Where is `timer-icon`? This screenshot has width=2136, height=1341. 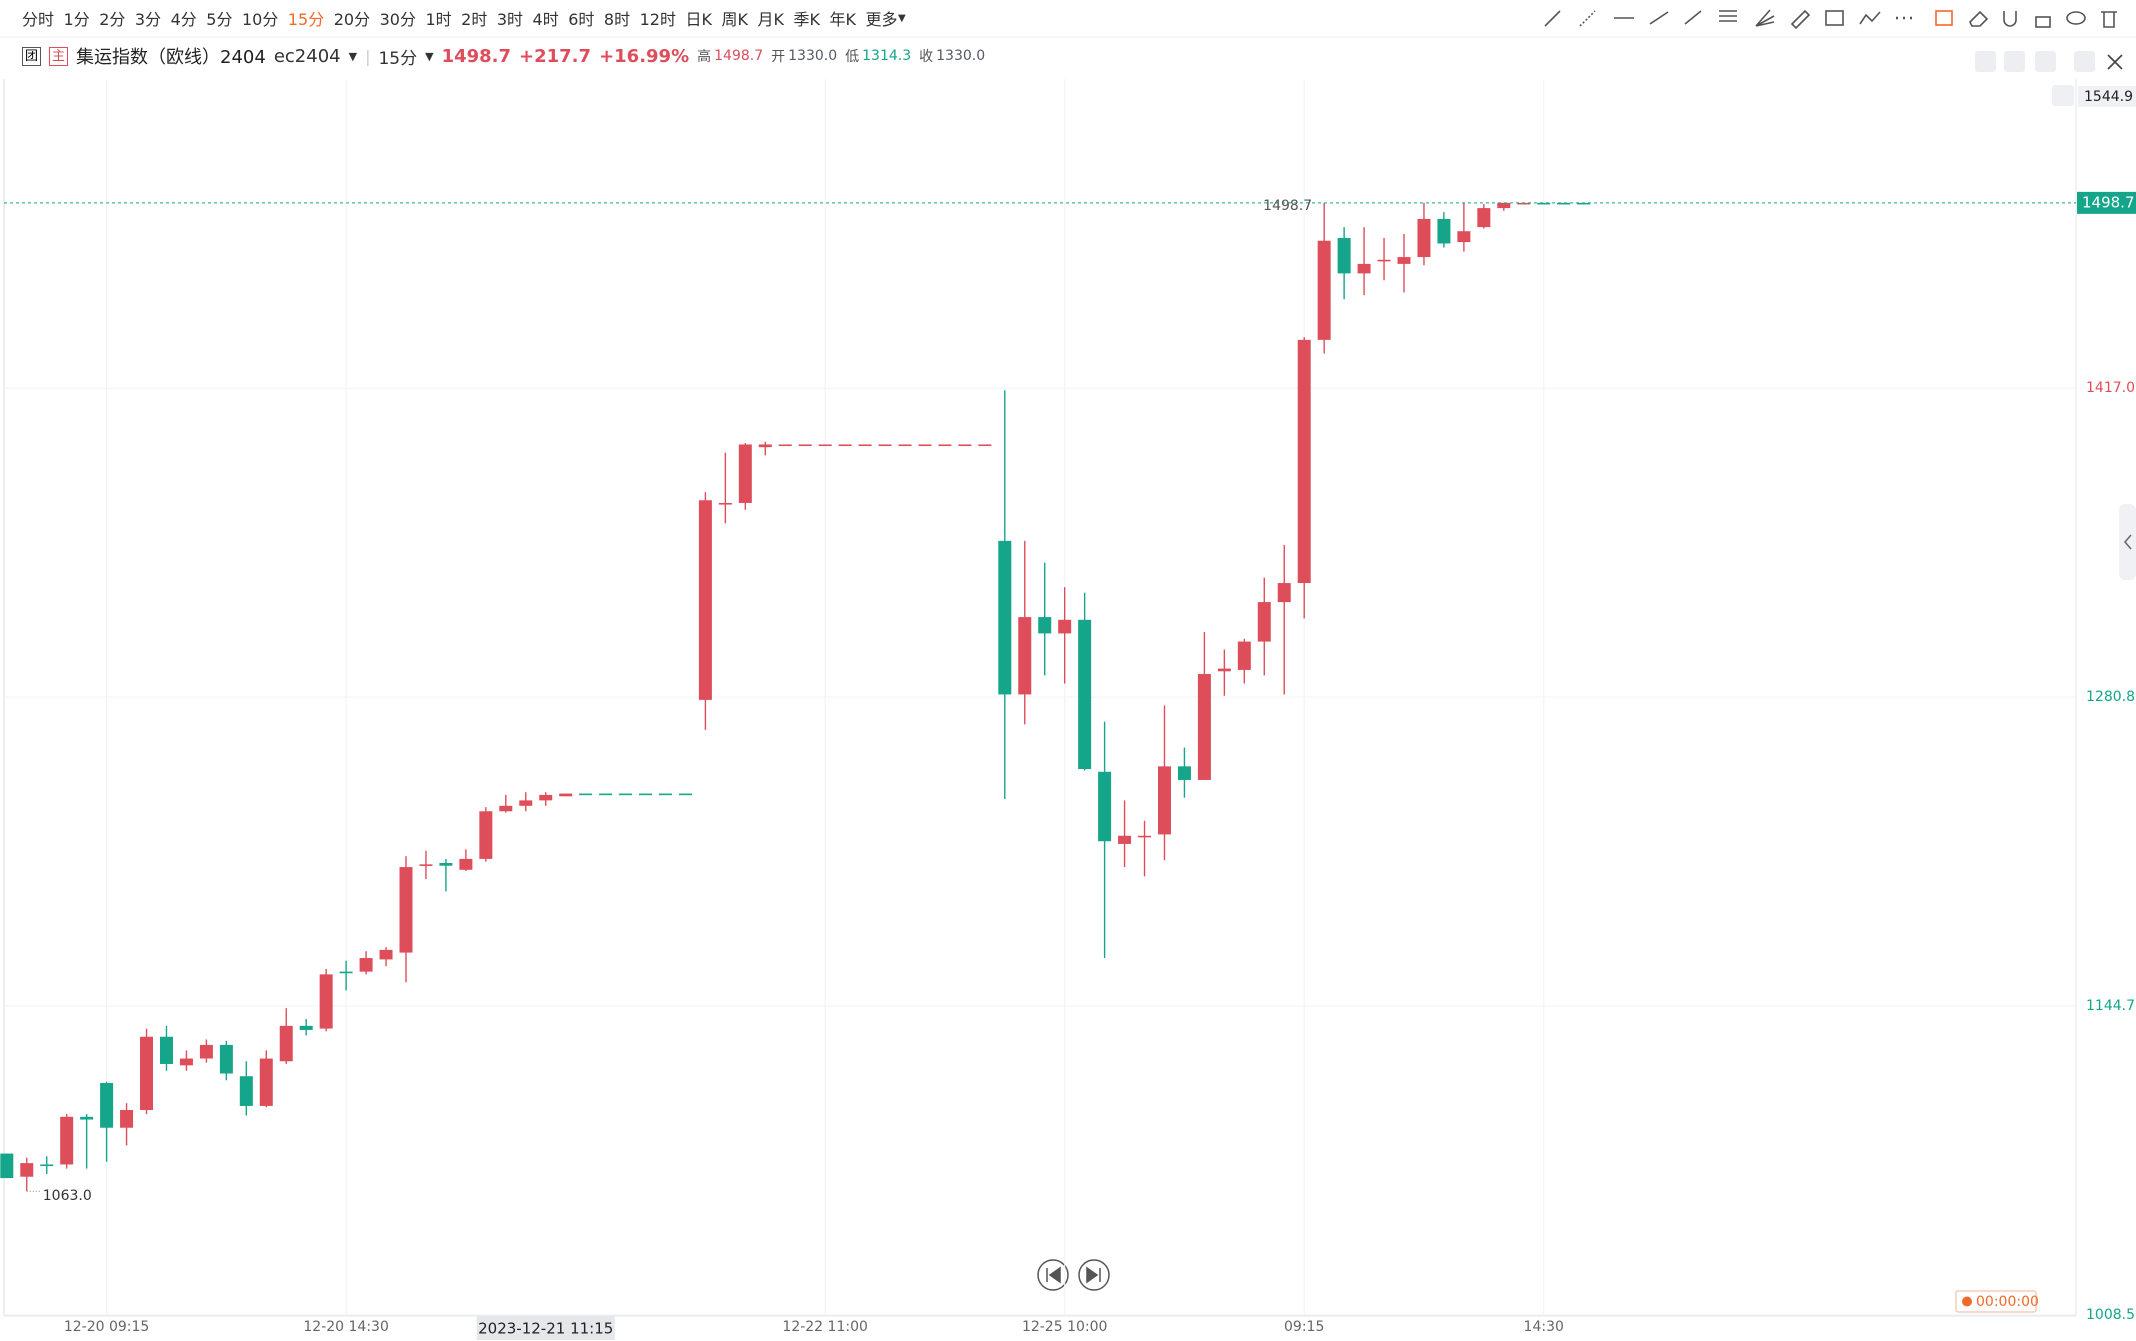 timer-icon is located at coordinates (1967, 1301).